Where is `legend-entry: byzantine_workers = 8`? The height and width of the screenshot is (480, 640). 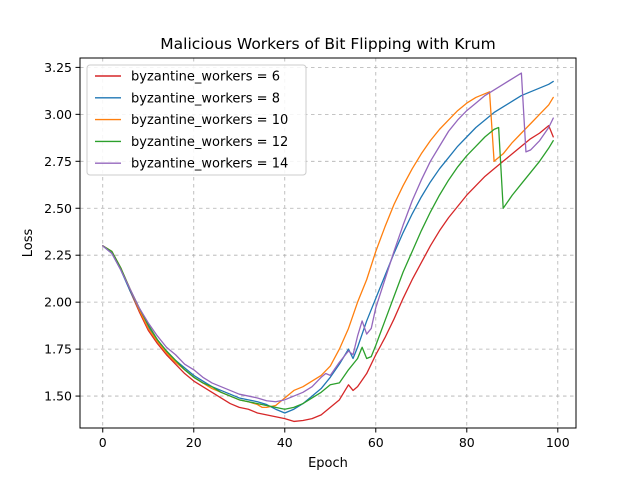
legend-entry: byzantine_workers = 8 is located at coordinates (205, 98).